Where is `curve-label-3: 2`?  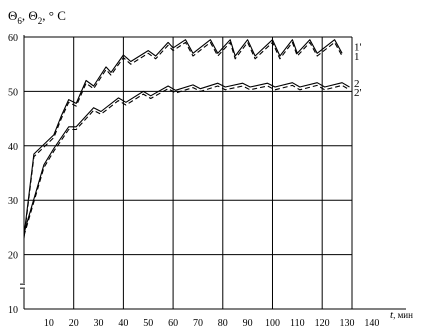
curve-label-3: 2 is located at coordinates (357, 84).